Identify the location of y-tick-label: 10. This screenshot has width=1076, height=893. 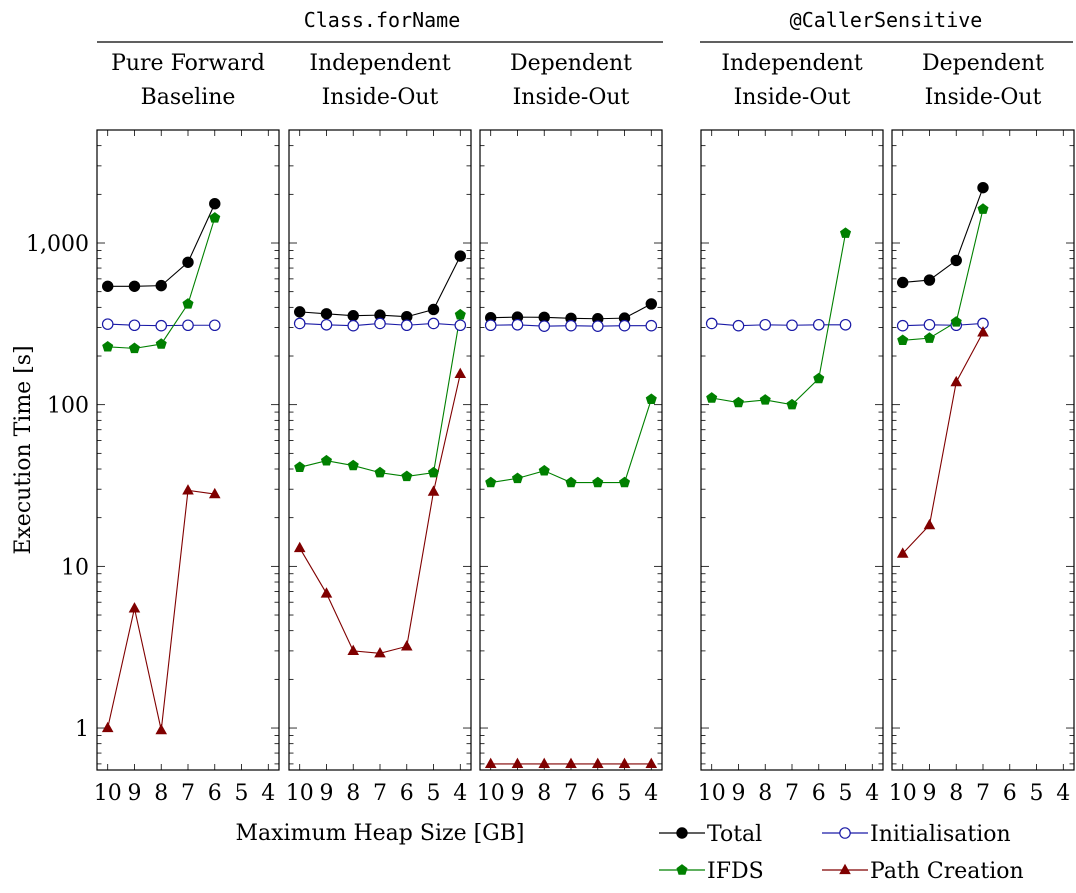
(75, 567).